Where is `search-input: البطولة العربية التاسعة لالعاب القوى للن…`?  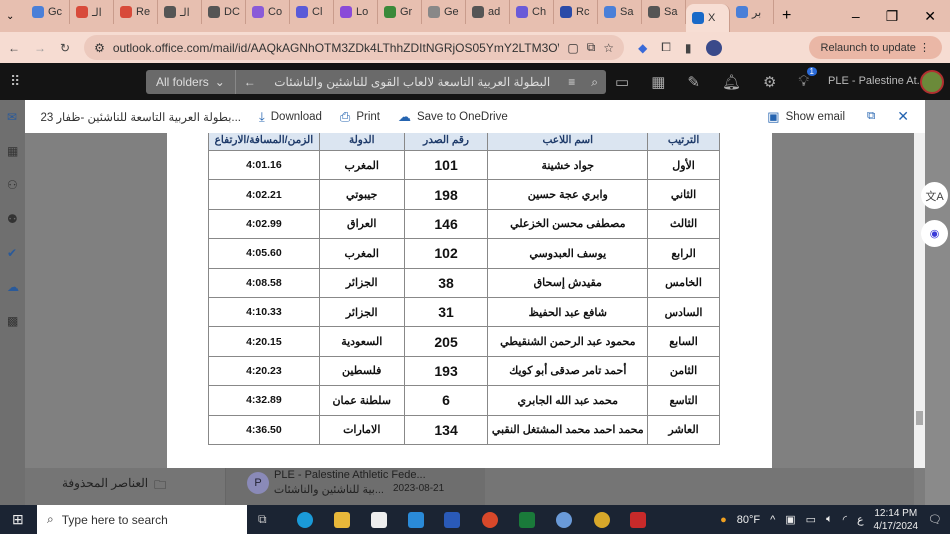 search-input: البطولة العربية التاسعة لالعاب القوى للن… is located at coordinates (412, 82).